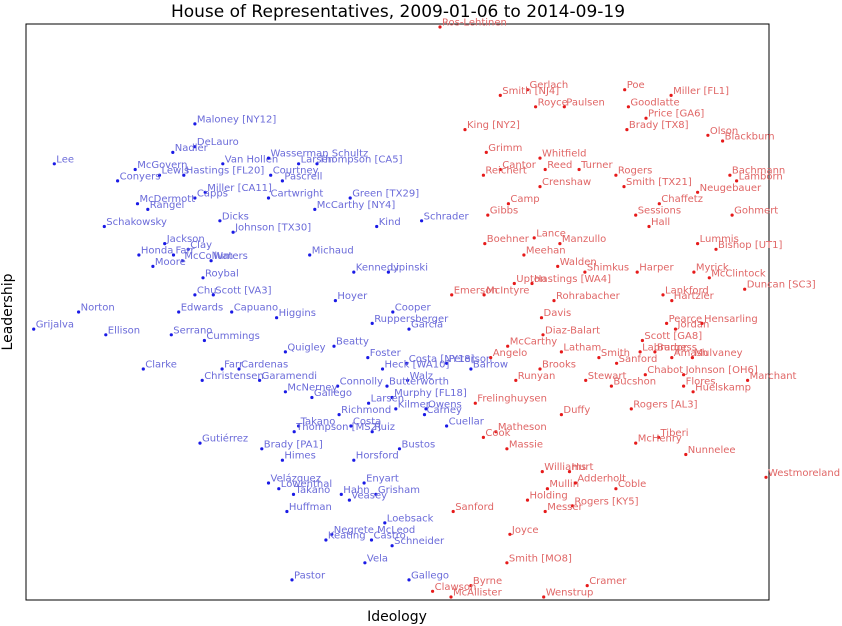  What do you see at coordinates (318, 422) in the screenshot?
I see `data-label: Takano` at bounding box center [318, 422].